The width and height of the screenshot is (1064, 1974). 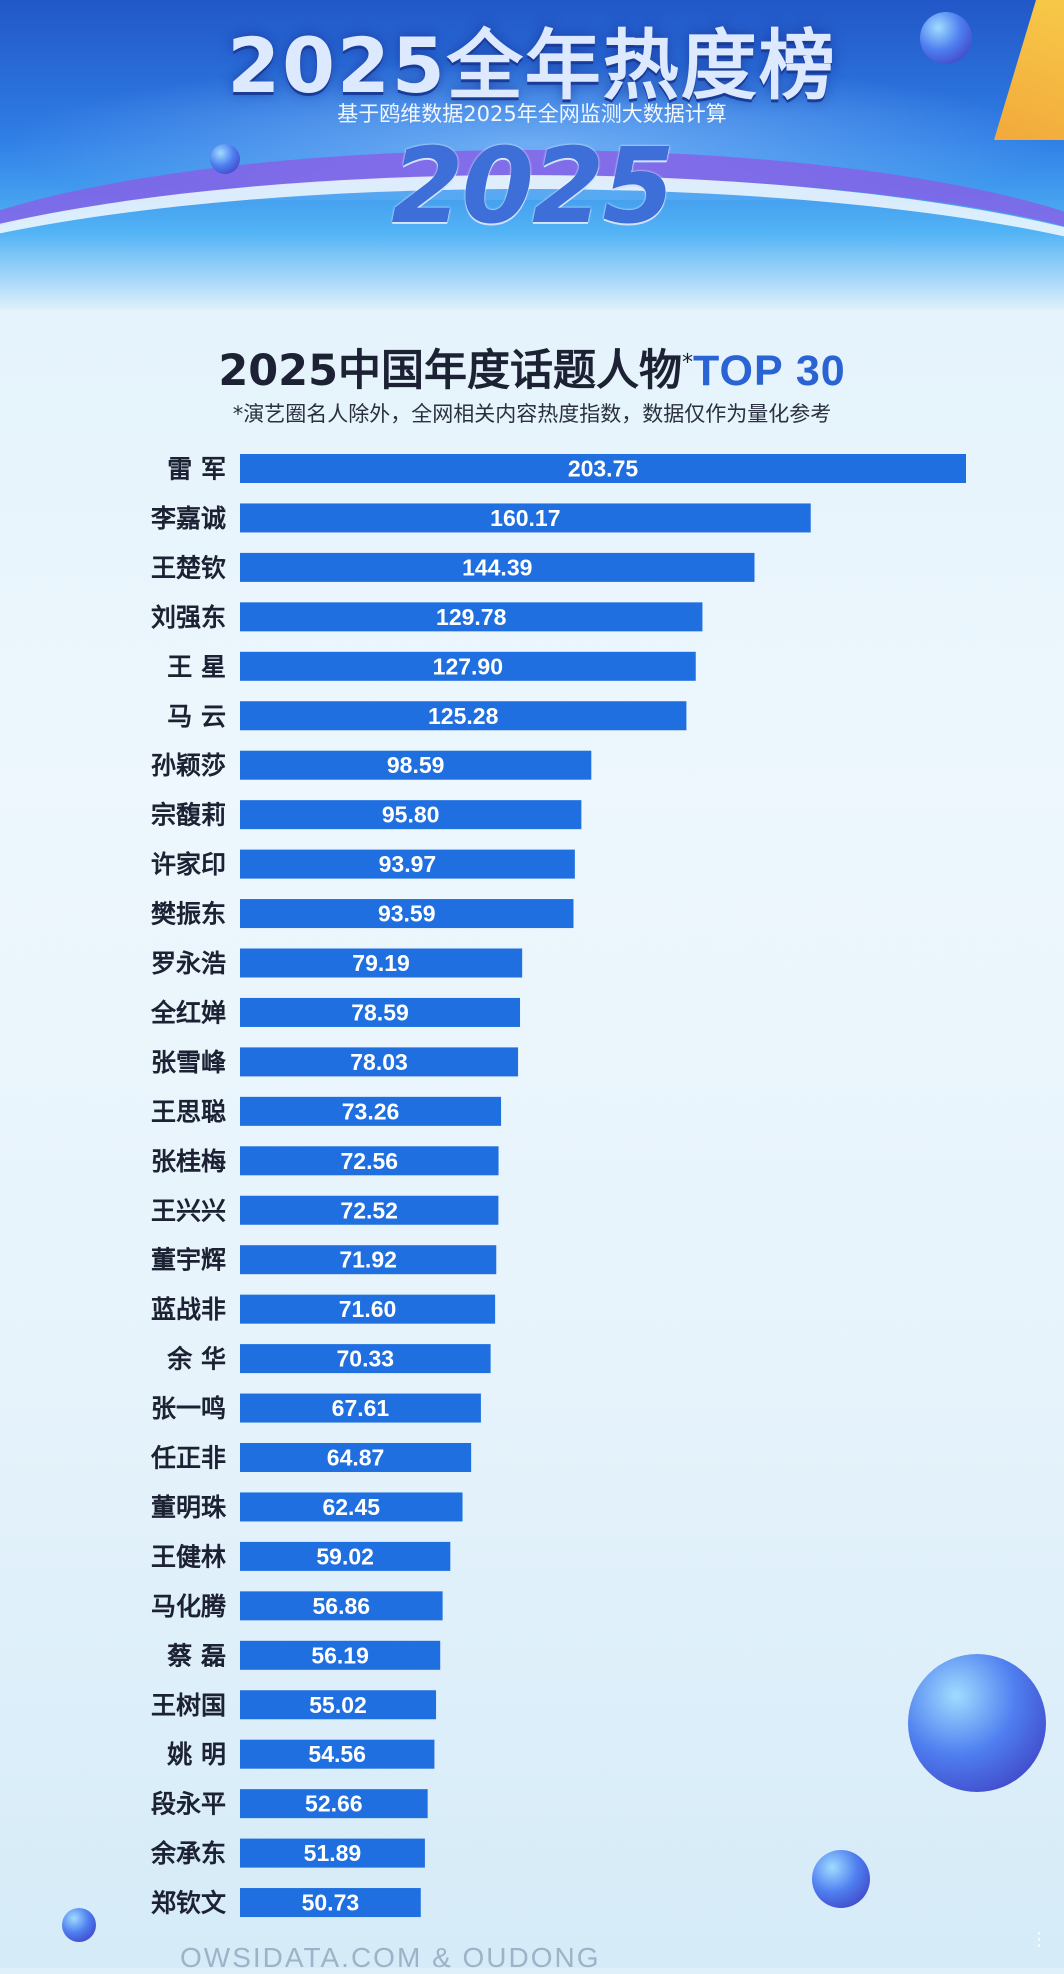 What do you see at coordinates (946, 38) in the screenshot?
I see `banner-orb-right` at bounding box center [946, 38].